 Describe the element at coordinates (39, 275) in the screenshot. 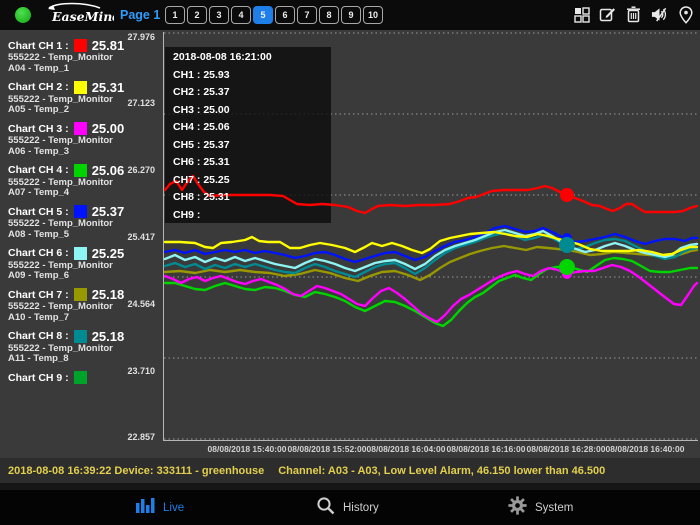

I see `channel-sensor: A09 - Temp_6` at that location.